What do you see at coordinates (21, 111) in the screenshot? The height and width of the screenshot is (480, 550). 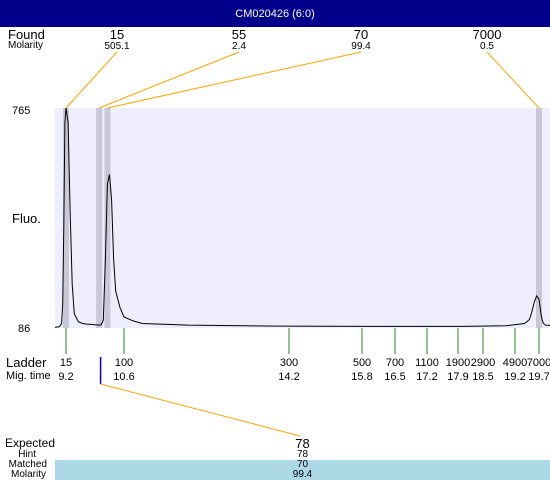 I see `y-axis-max-label: 765` at bounding box center [21, 111].